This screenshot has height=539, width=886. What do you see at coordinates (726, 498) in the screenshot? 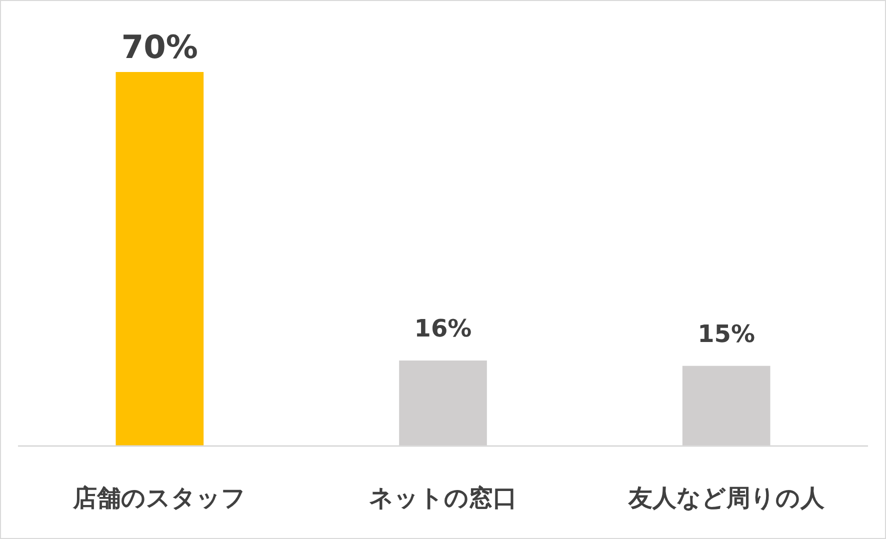
I see `x-tick-label: 友人など周りの人` at bounding box center [726, 498].